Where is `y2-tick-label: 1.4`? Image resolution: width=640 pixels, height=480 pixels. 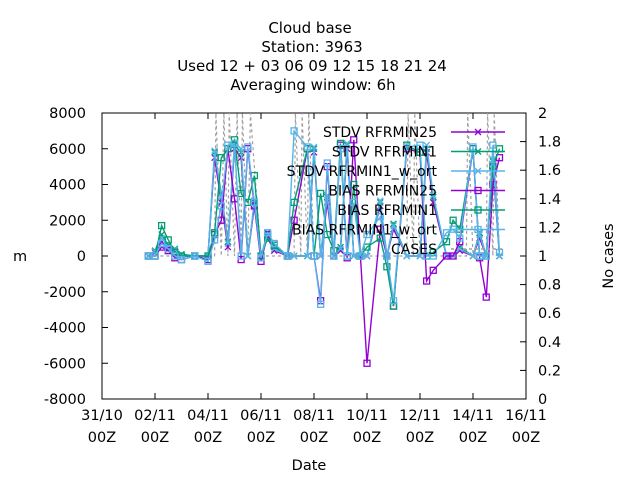 y2-tick-label: 1.4 is located at coordinates (549, 200).